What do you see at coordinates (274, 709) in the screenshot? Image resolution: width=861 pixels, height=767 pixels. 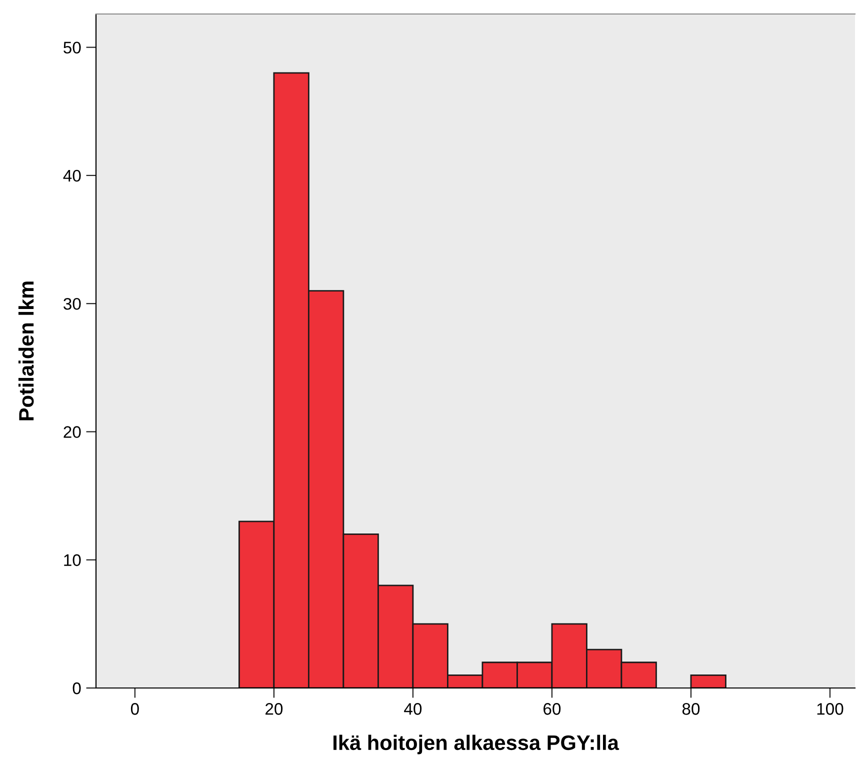 I see `x-tick-label: 20` at bounding box center [274, 709].